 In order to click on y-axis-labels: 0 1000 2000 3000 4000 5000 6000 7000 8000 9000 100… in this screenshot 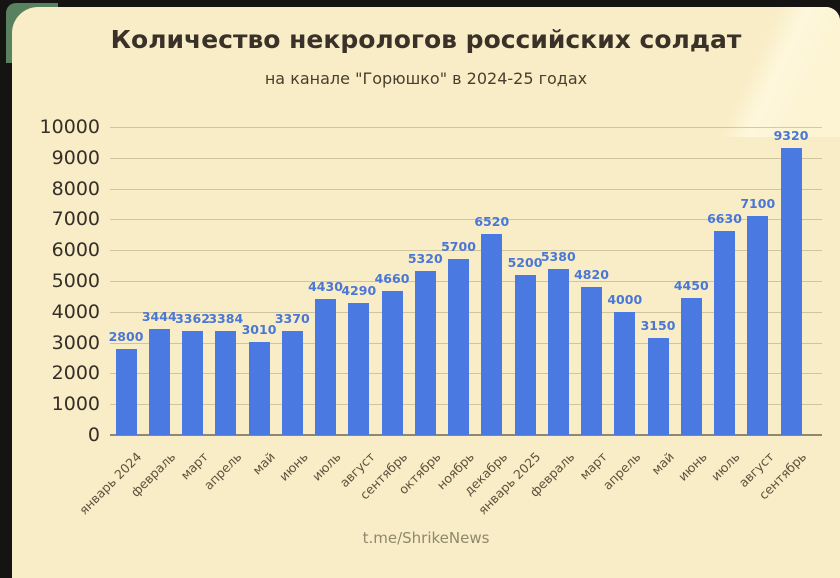, I will do `click(56, 281)`.